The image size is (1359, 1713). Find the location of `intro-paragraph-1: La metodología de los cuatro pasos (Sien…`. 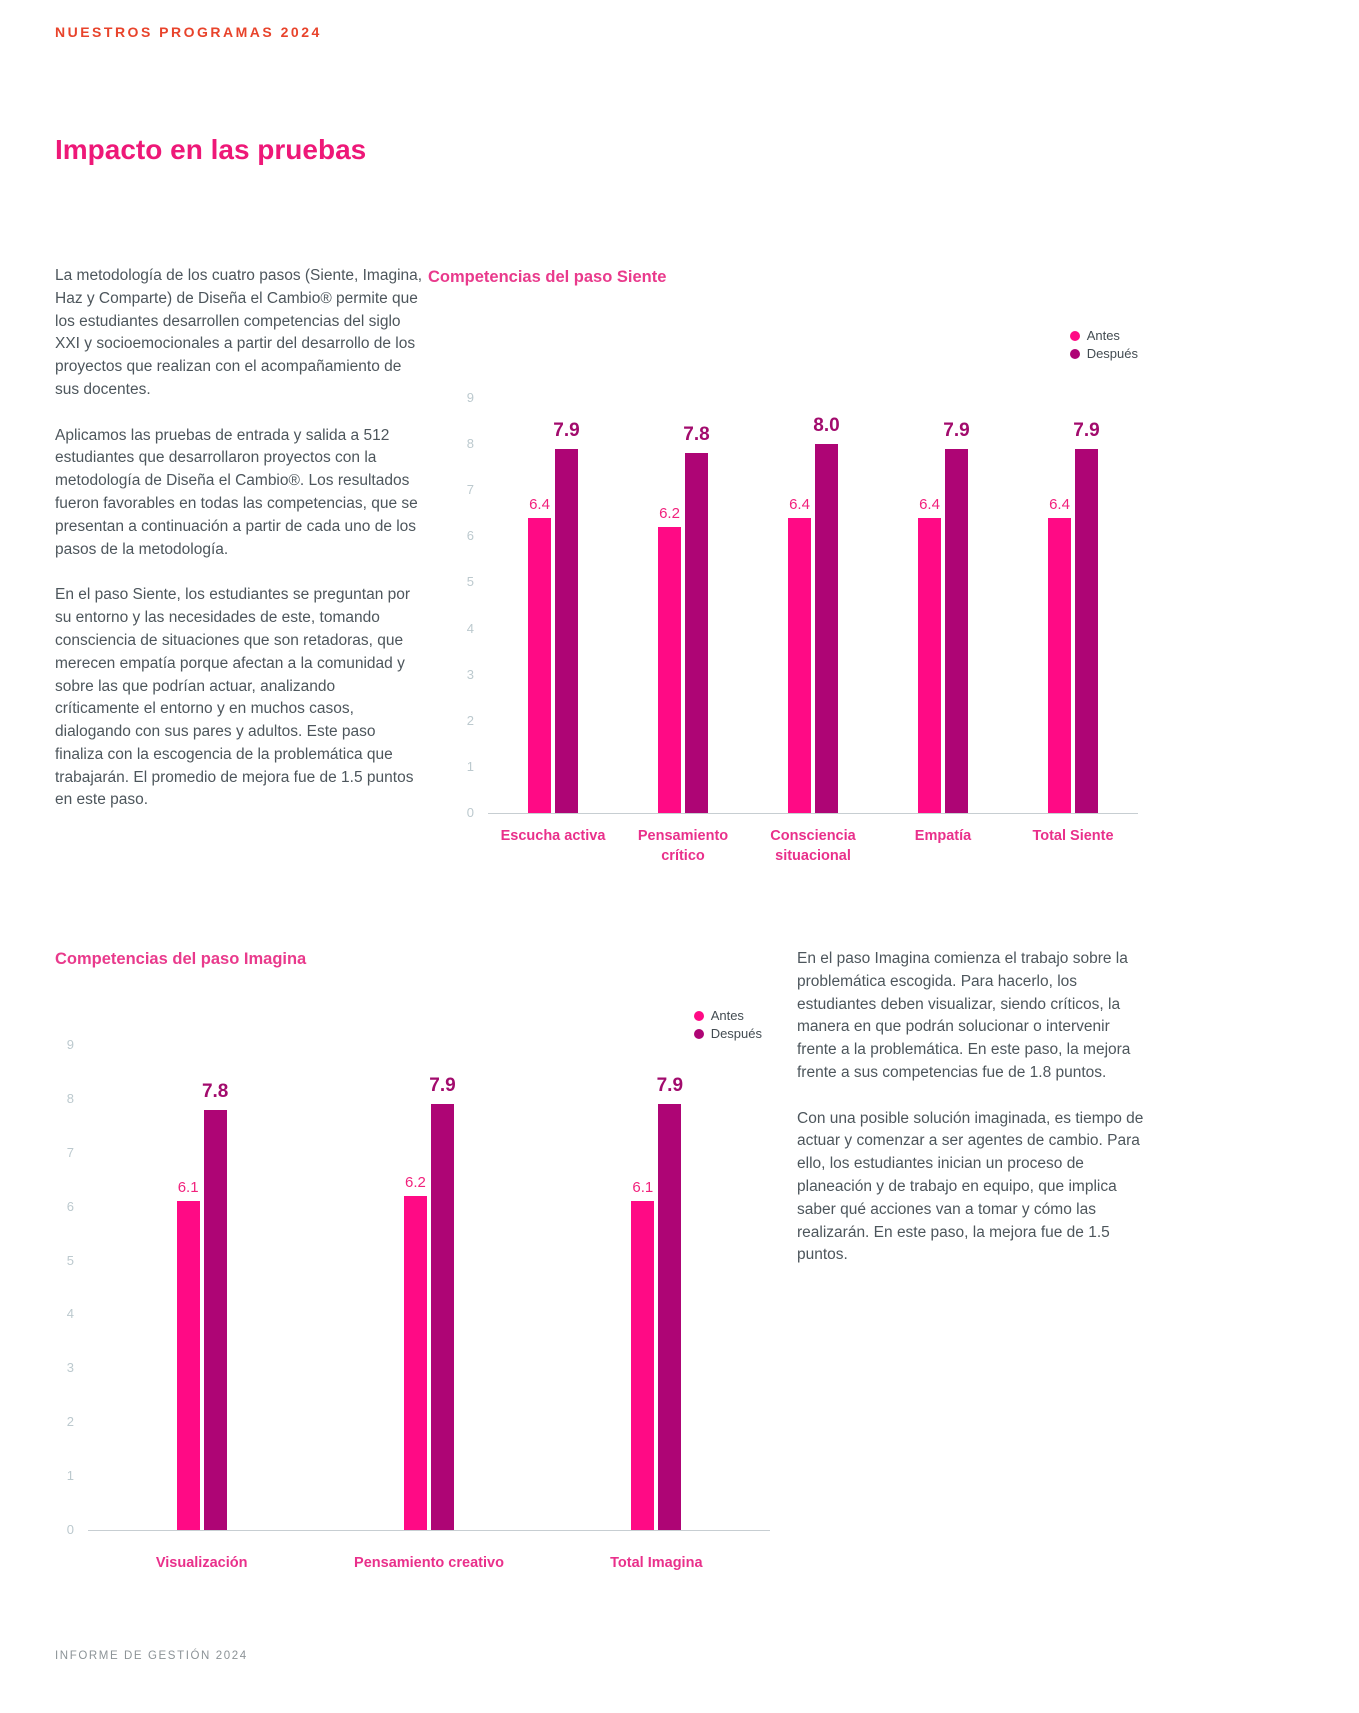

intro-paragraph-1: La metodología de los cuatro pasos (Sien… is located at coordinates (239, 332).